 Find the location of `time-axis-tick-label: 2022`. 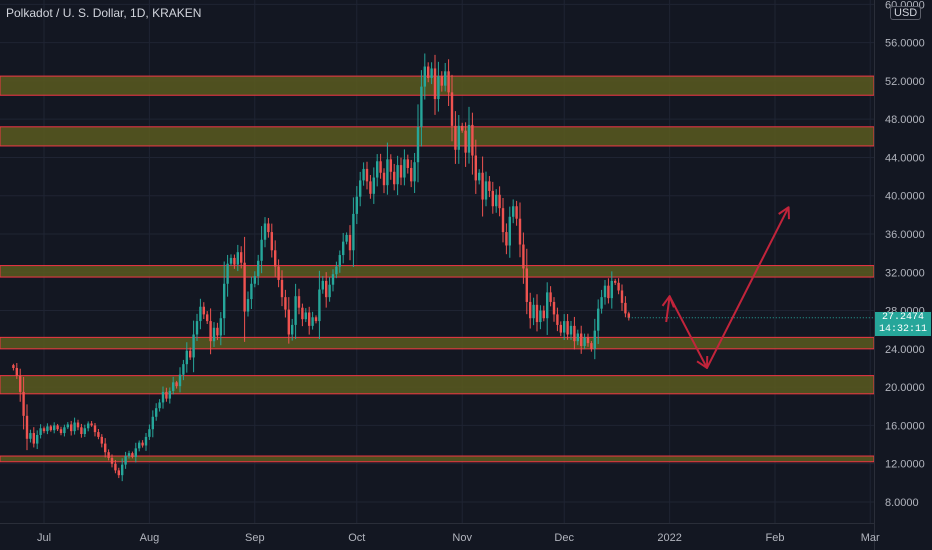

time-axis-tick-label: 2022 is located at coordinates (669, 538).